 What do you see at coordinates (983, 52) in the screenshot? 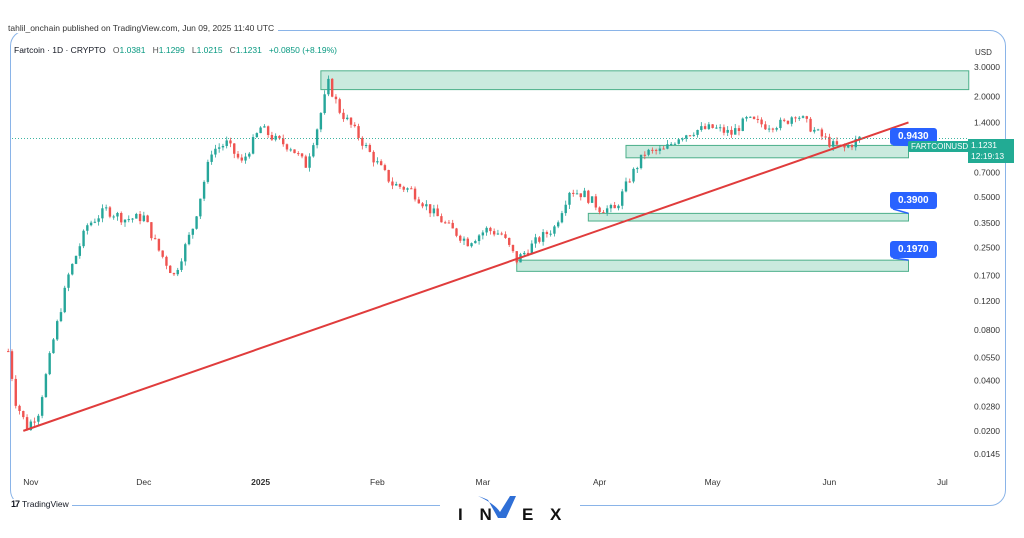
I see `currency-label: USD` at bounding box center [983, 52].